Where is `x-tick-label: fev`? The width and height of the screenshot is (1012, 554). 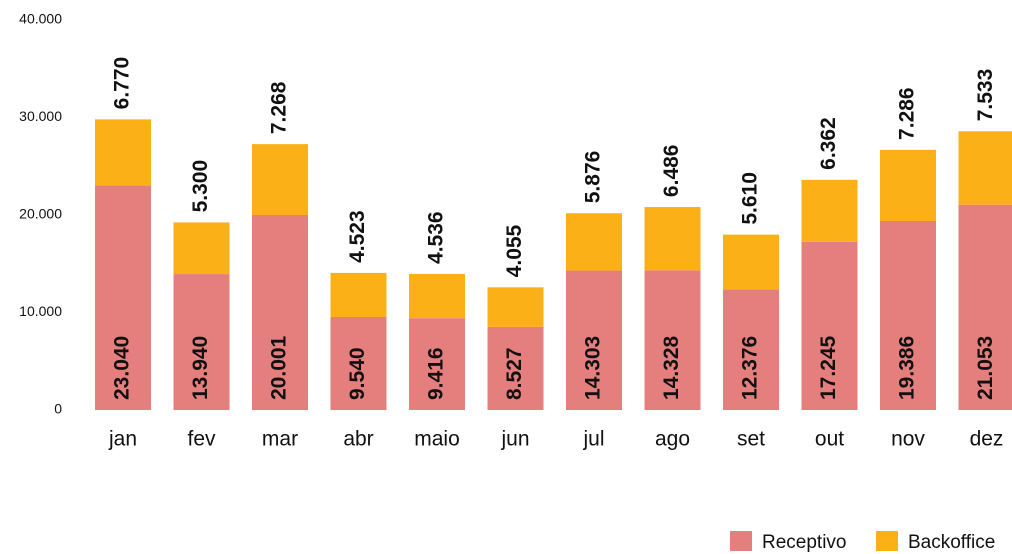 x-tick-label: fev is located at coordinates (201, 439).